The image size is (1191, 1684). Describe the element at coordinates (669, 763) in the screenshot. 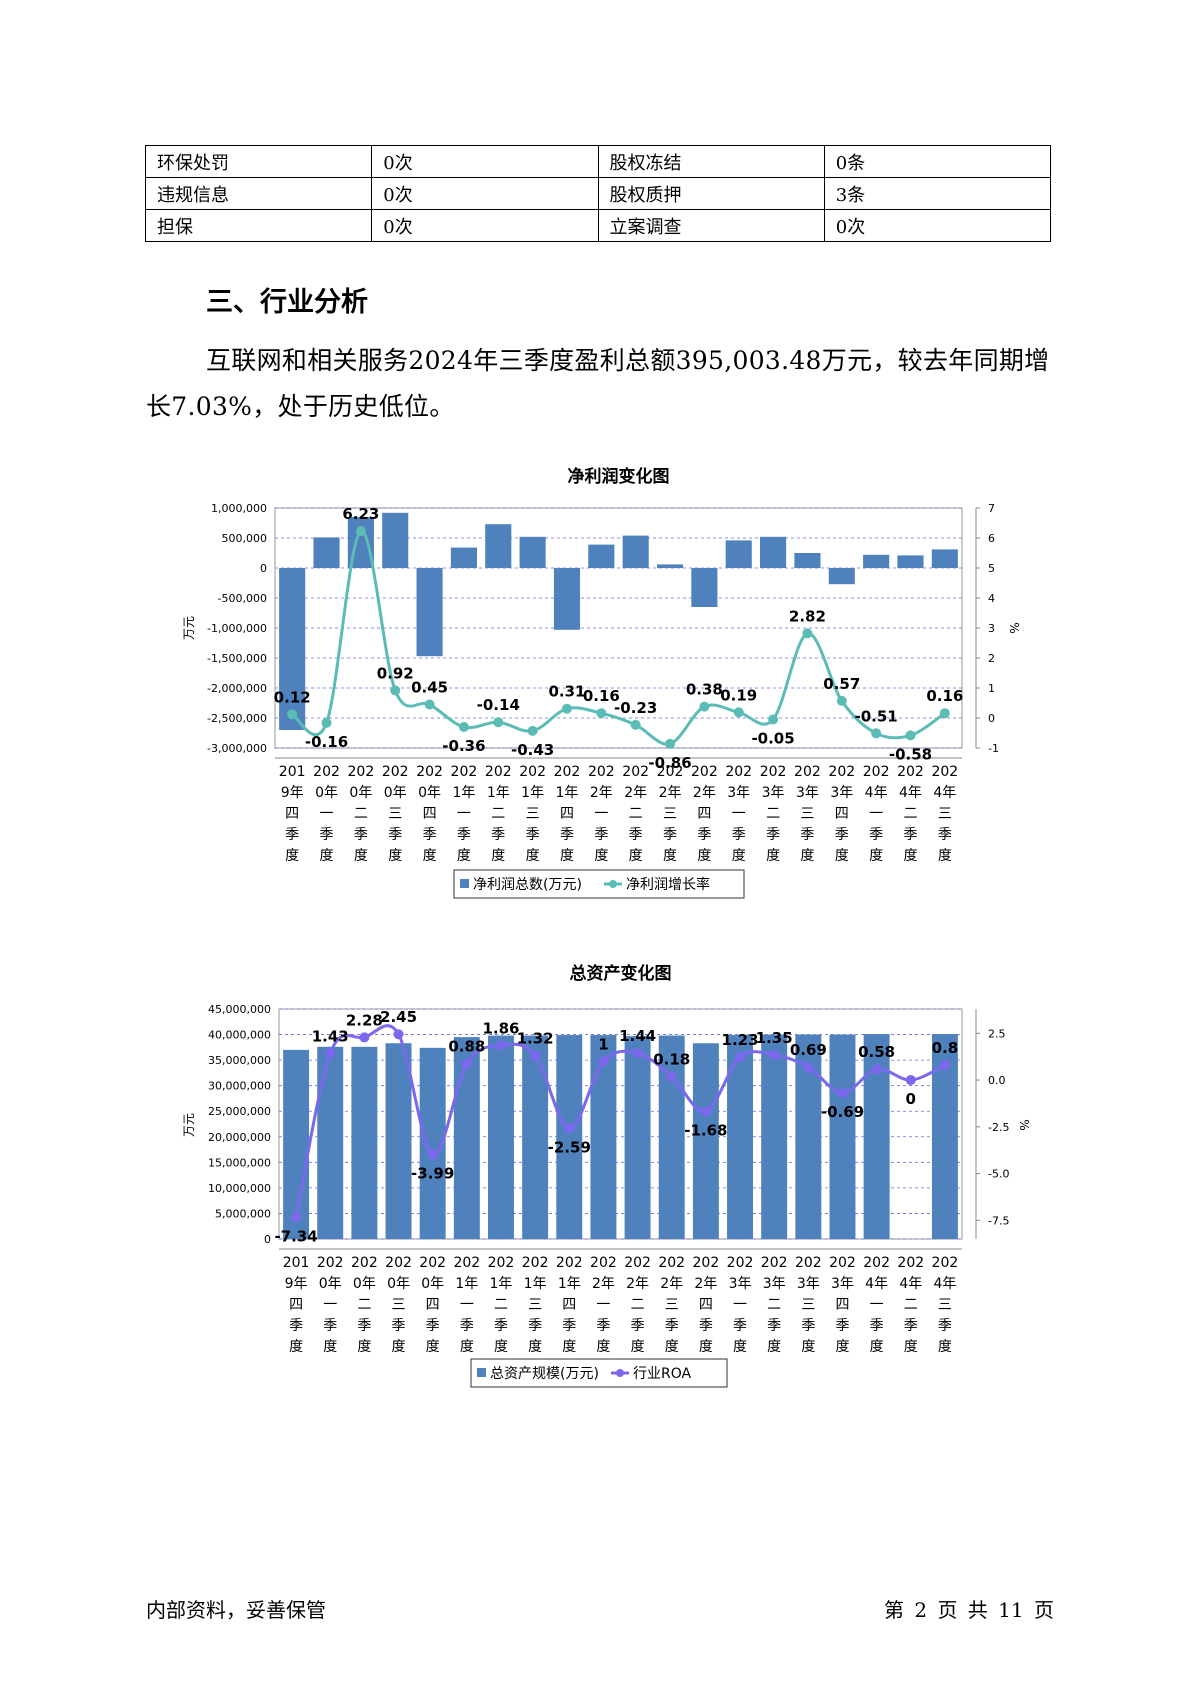

I see `data-label: -0.86` at that location.